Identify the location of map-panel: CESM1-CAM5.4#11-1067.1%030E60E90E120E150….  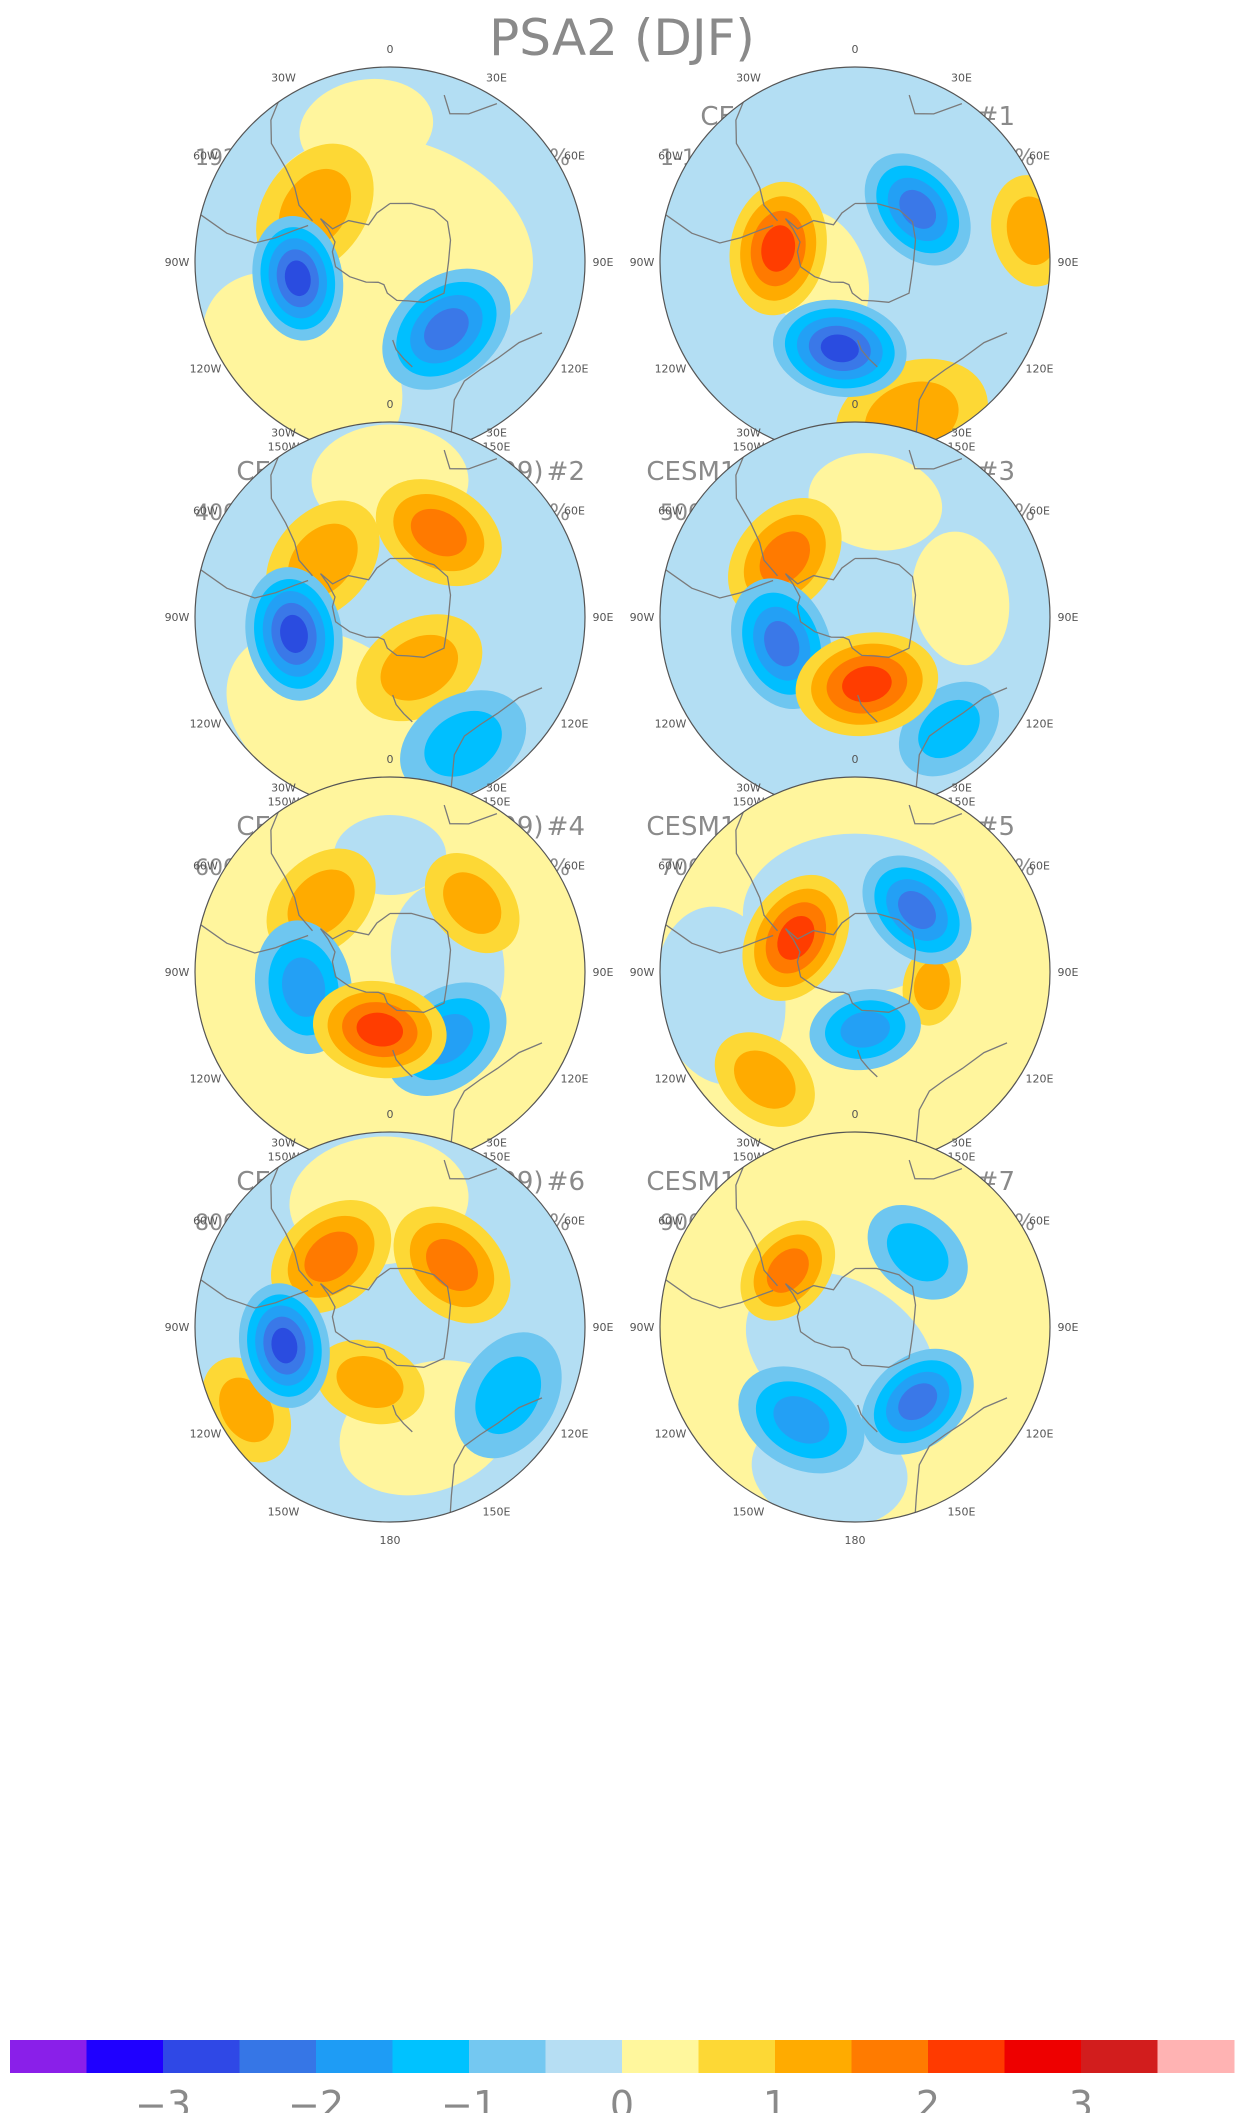
(854, 262).